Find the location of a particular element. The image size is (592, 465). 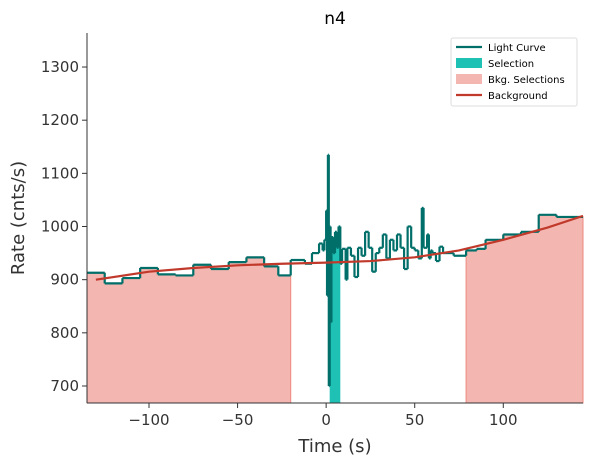

legend-label: Bkg. Selections is located at coordinates (526, 80).